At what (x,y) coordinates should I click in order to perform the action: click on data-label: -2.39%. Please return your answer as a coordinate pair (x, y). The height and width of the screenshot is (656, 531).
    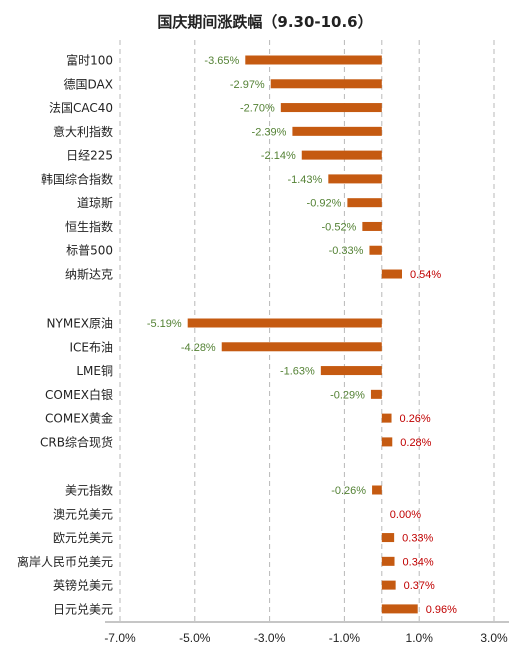
    Looking at the image, I should click on (269, 132).